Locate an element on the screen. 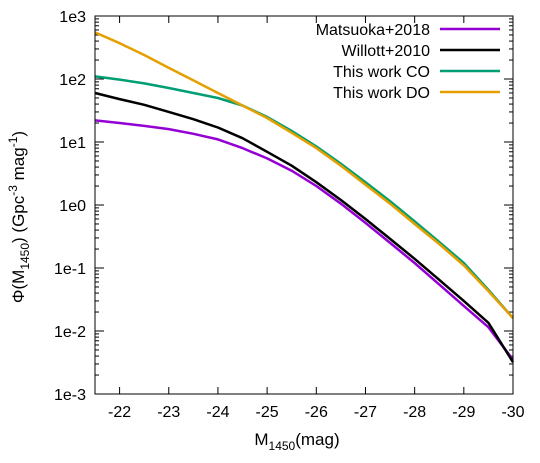  x-tick-label: -28 is located at coordinates (414, 412).